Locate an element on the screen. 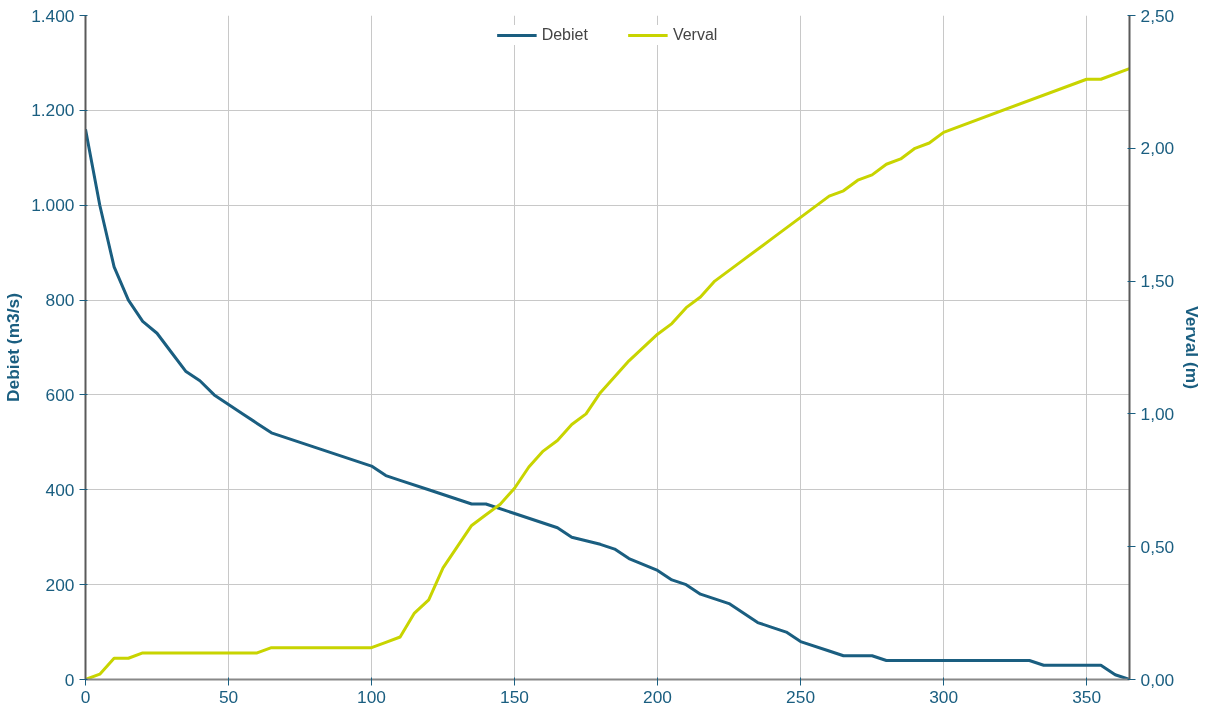 The image size is (1213, 715). y-tick-label: 0 is located at coordinates (69, 679).